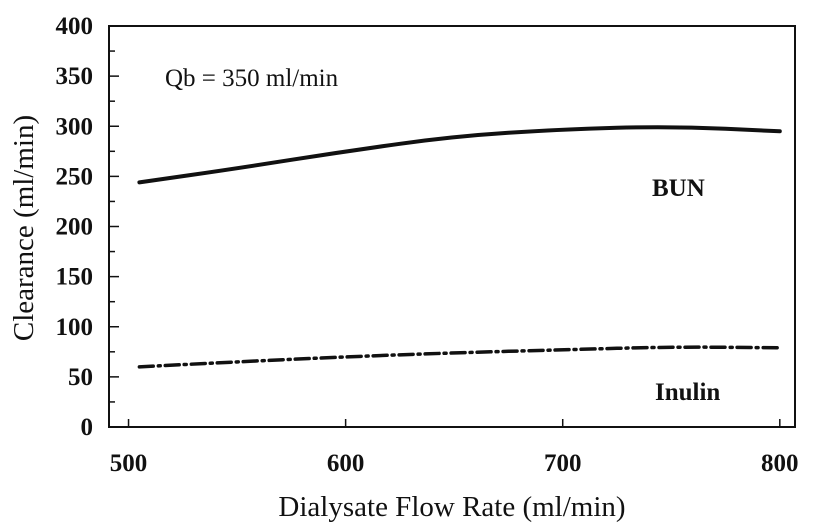  I want to click on series-line-inulin, so click(459, 357).